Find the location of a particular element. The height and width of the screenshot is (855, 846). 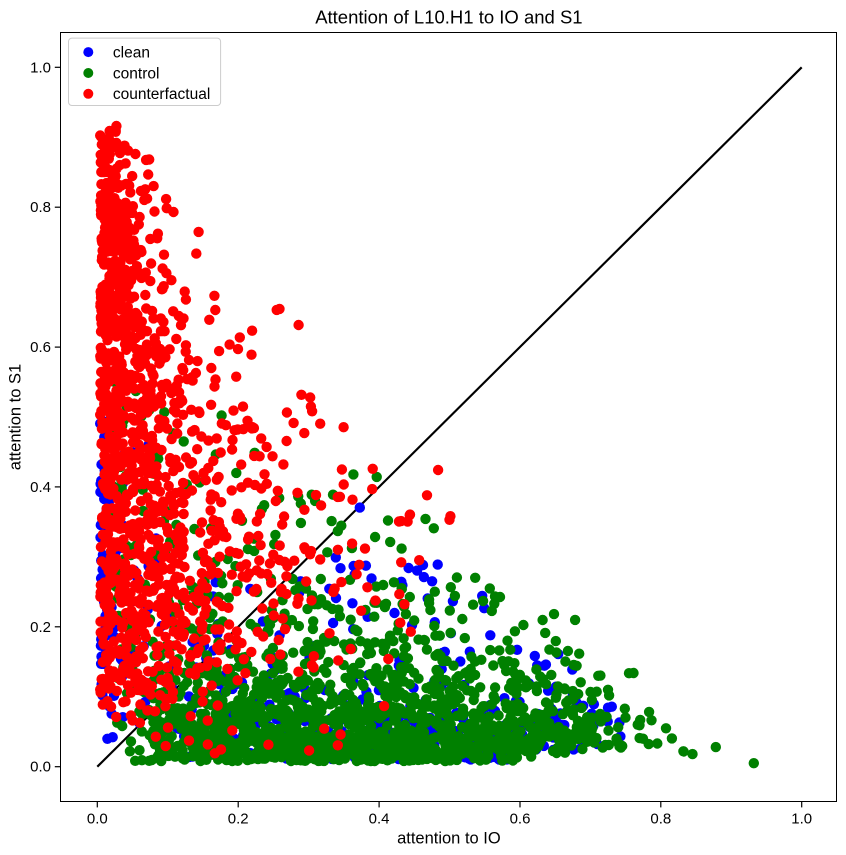

svg-text: clean is located at coordinates (131, 53).